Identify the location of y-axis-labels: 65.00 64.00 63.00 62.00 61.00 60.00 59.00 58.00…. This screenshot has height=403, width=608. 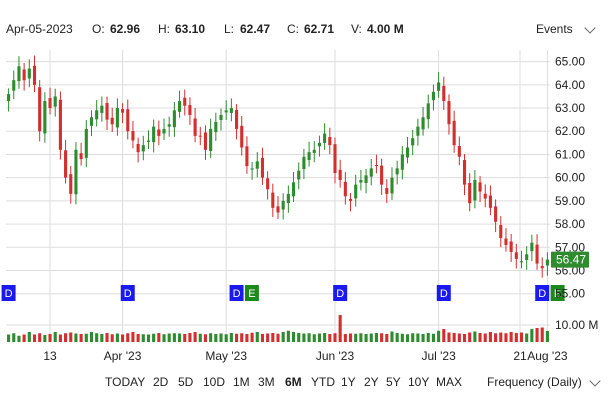
(570, 178).